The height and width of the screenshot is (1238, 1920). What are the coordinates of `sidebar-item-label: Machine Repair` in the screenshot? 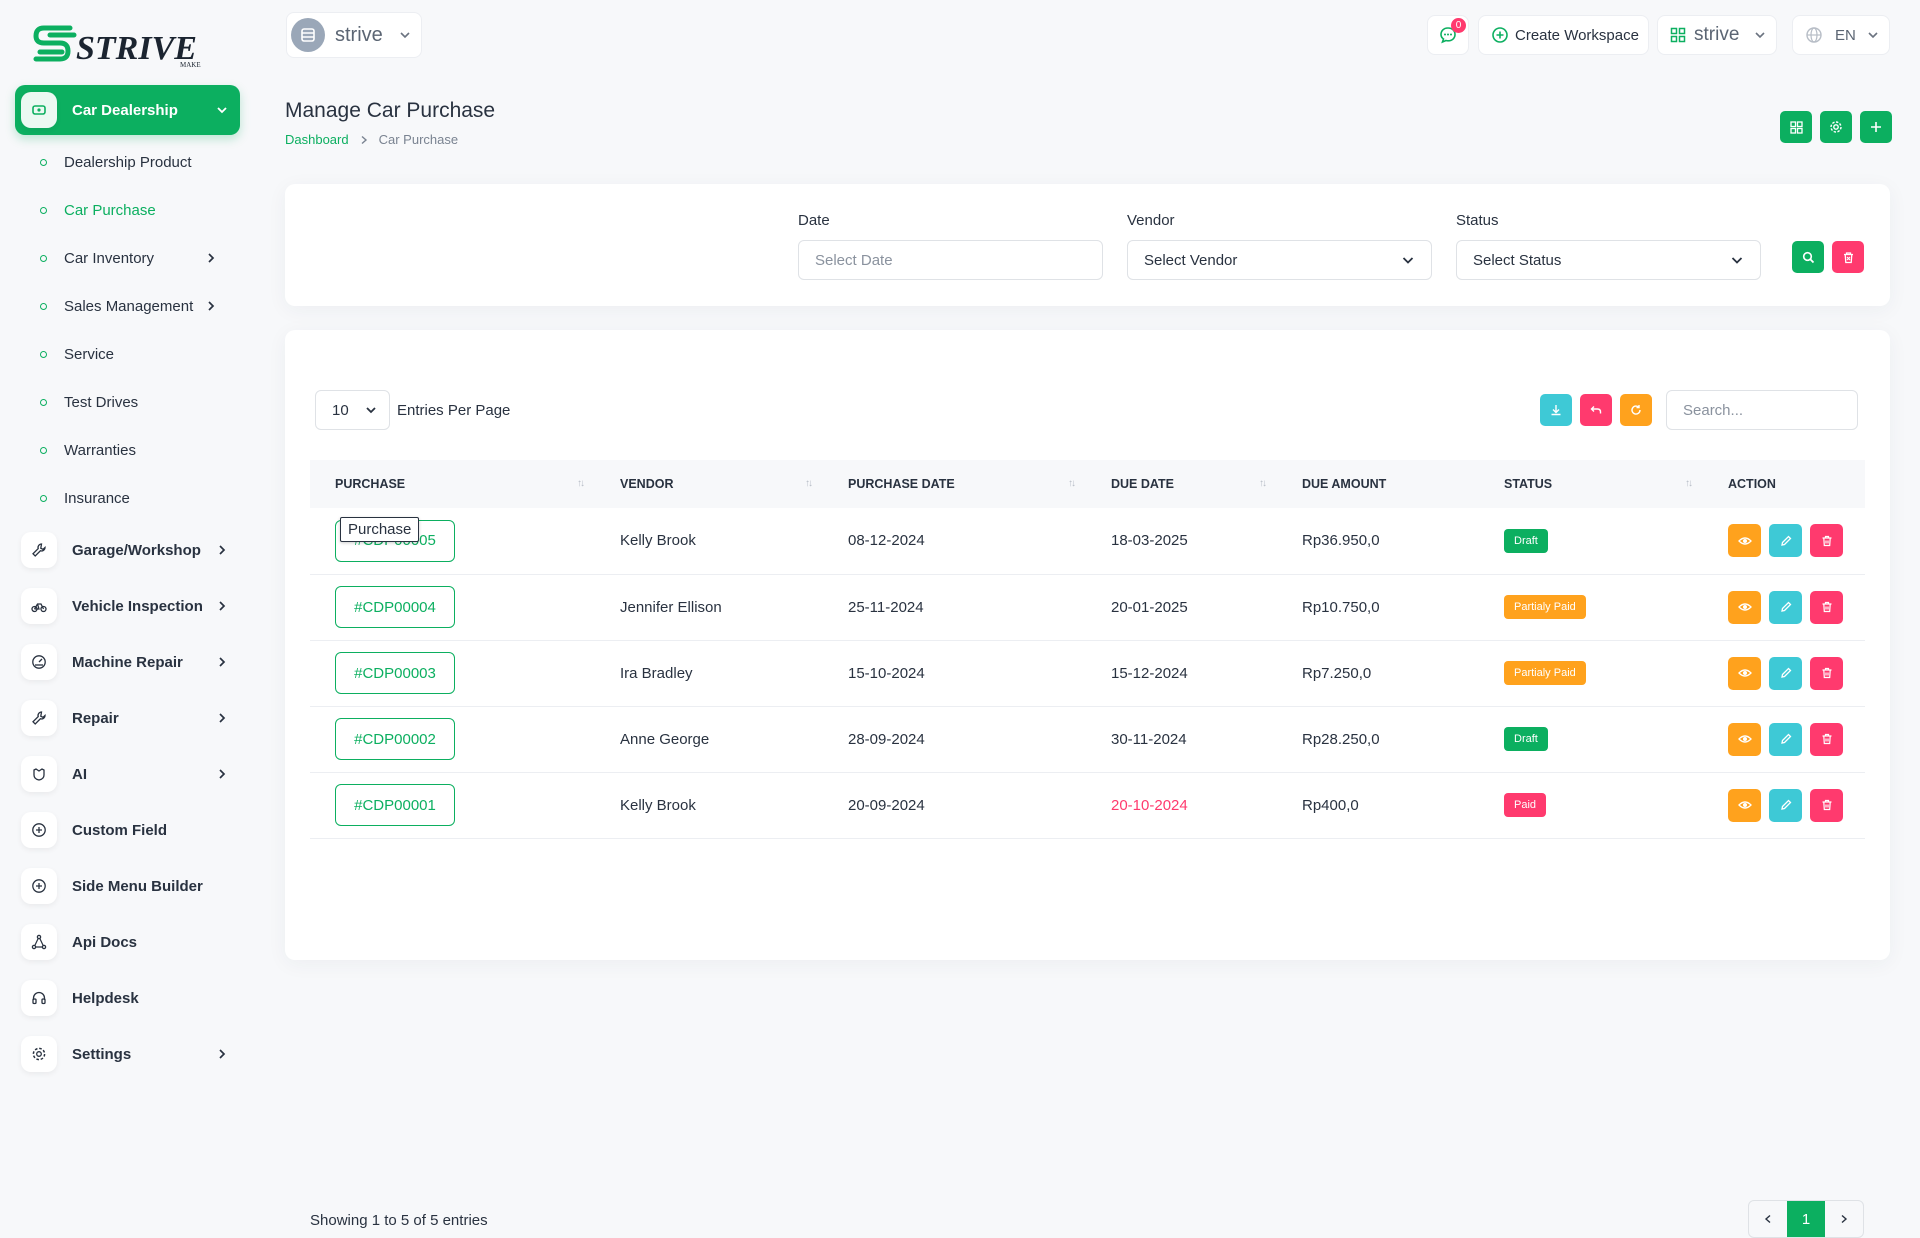 It's located at (127, 662).